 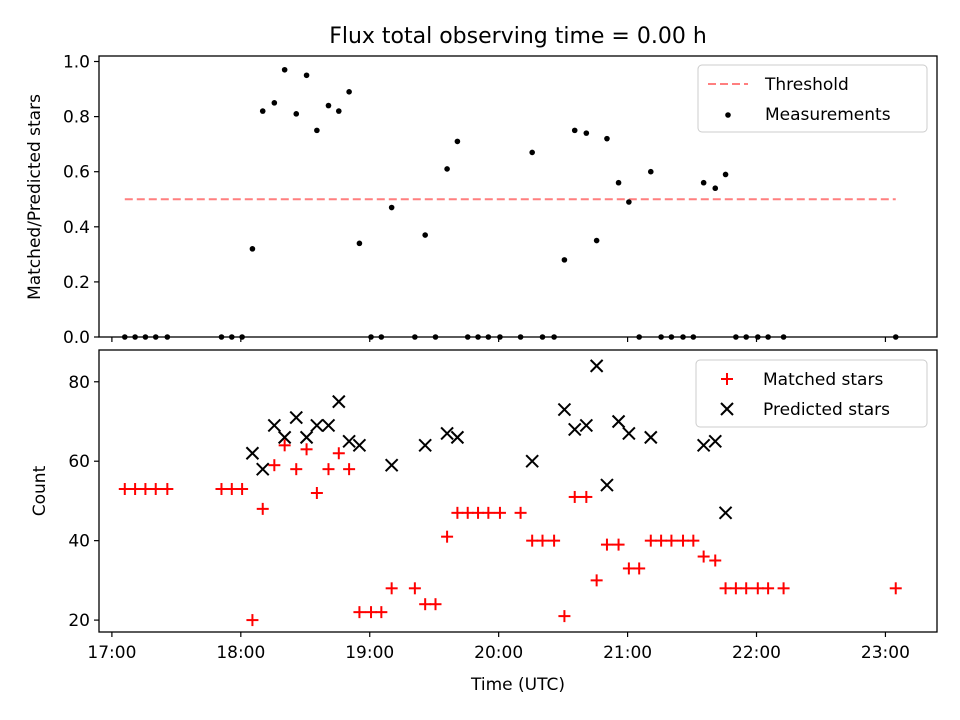 I want to click on legend-threshold-label: Threshold, so click(x=806, y=85).